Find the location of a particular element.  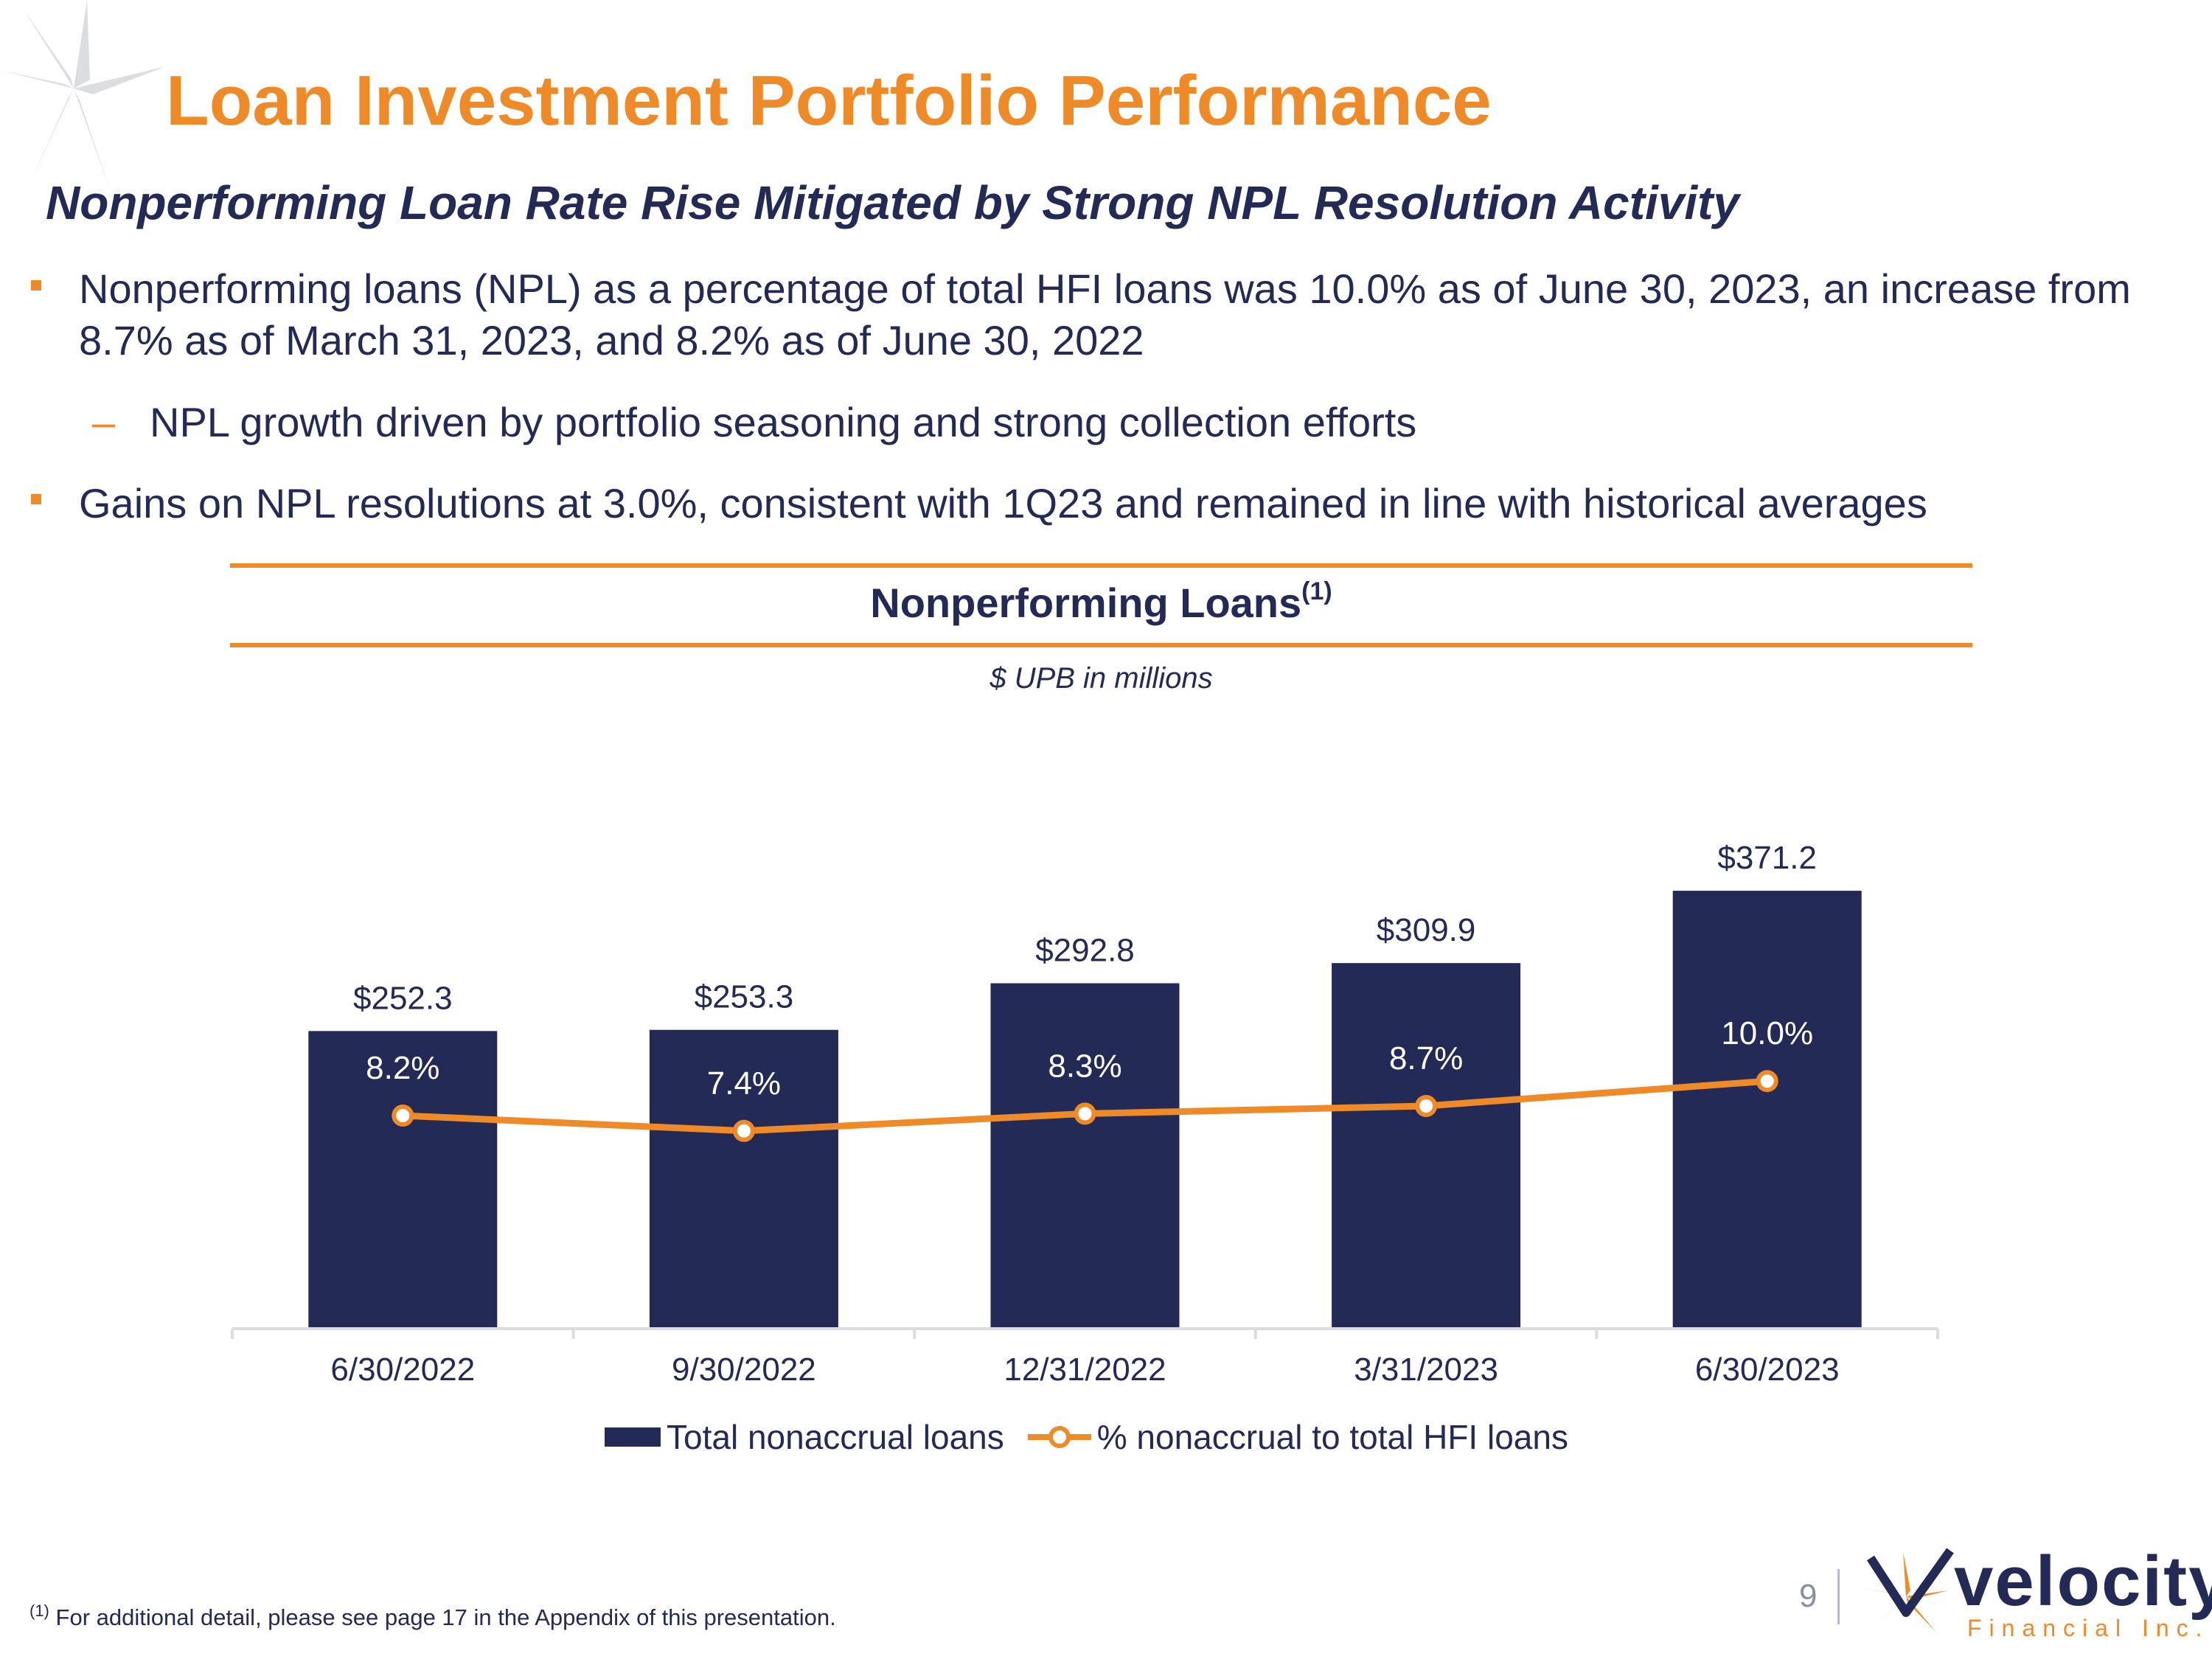

chart-title-rule-top is located at coordinates (1101, 565).